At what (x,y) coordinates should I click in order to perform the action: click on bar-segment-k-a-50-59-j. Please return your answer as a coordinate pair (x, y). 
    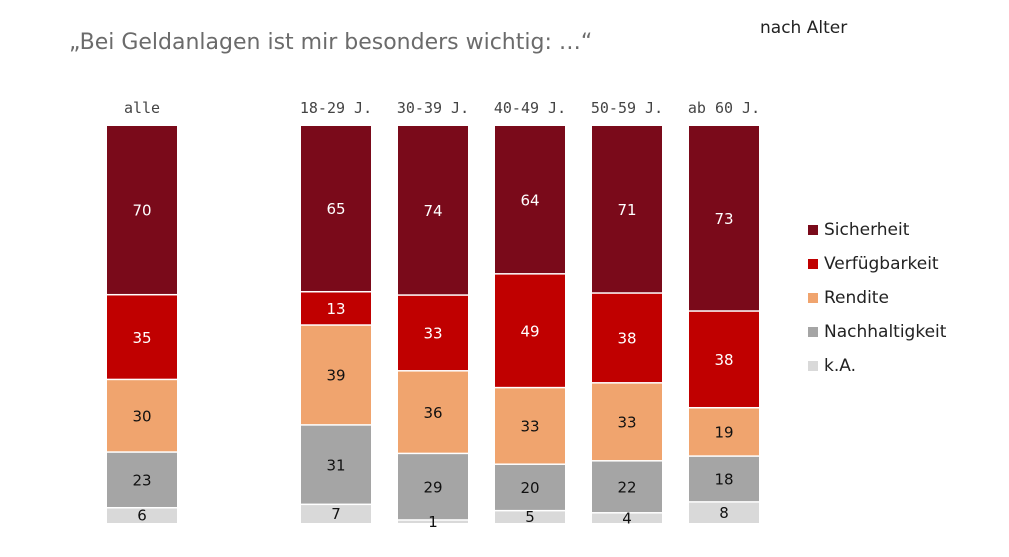
    Looking at the image, I should click on (627, 518).